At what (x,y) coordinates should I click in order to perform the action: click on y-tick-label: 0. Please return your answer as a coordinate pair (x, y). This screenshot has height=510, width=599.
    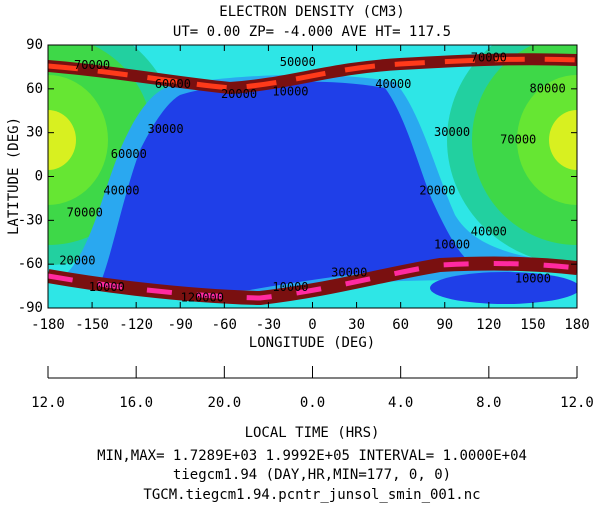
    Looking at the image, I should click on (39, 177).